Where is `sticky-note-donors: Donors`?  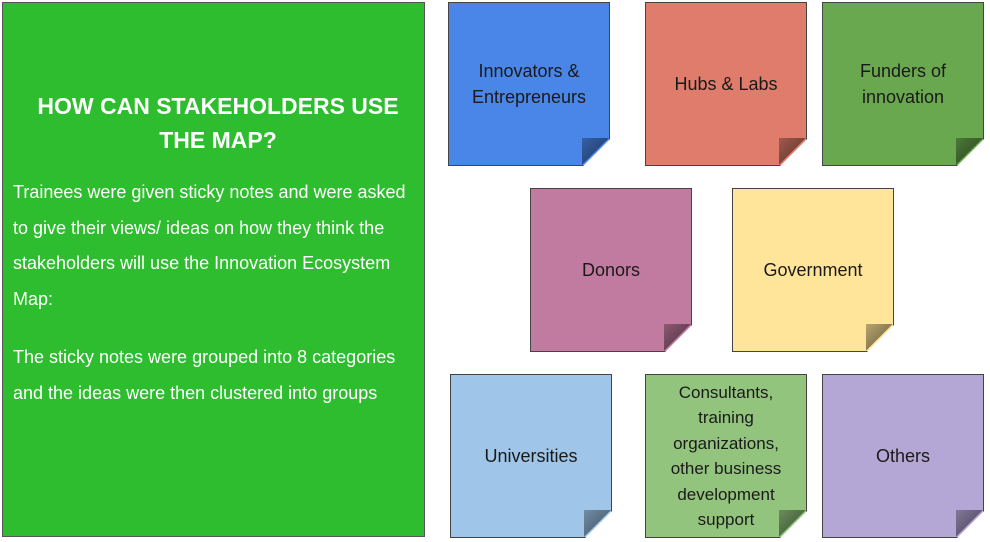 sticky-note-donors: Donors is located at coordinates (611, 270).